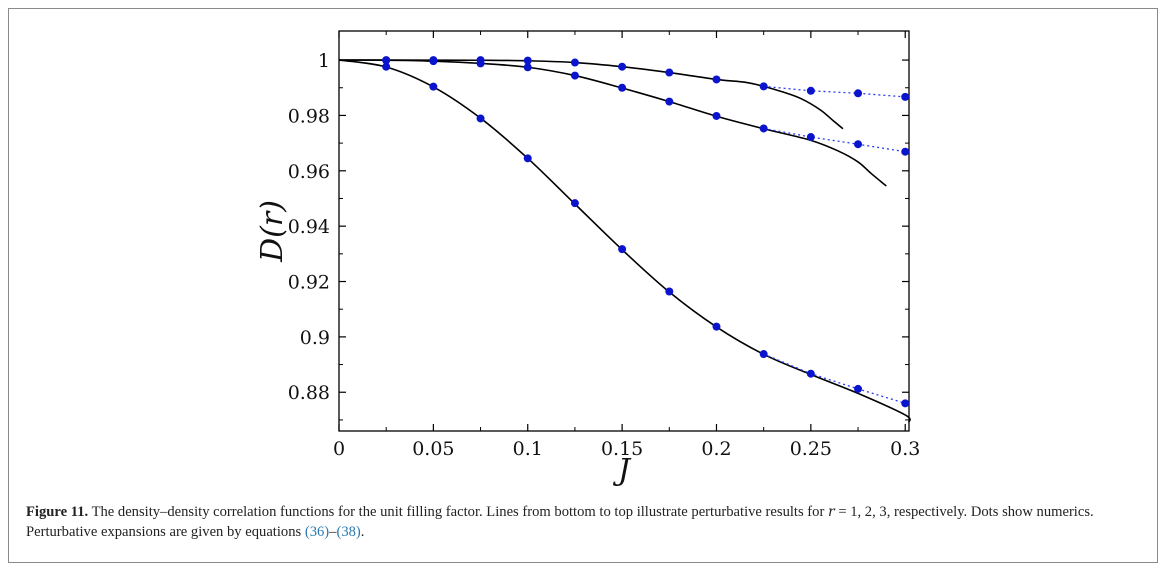  What do you see at coordinates (317, 532) in the screenshot?
I see `equation-link-36: (36)` at bounding box center [317, 532].